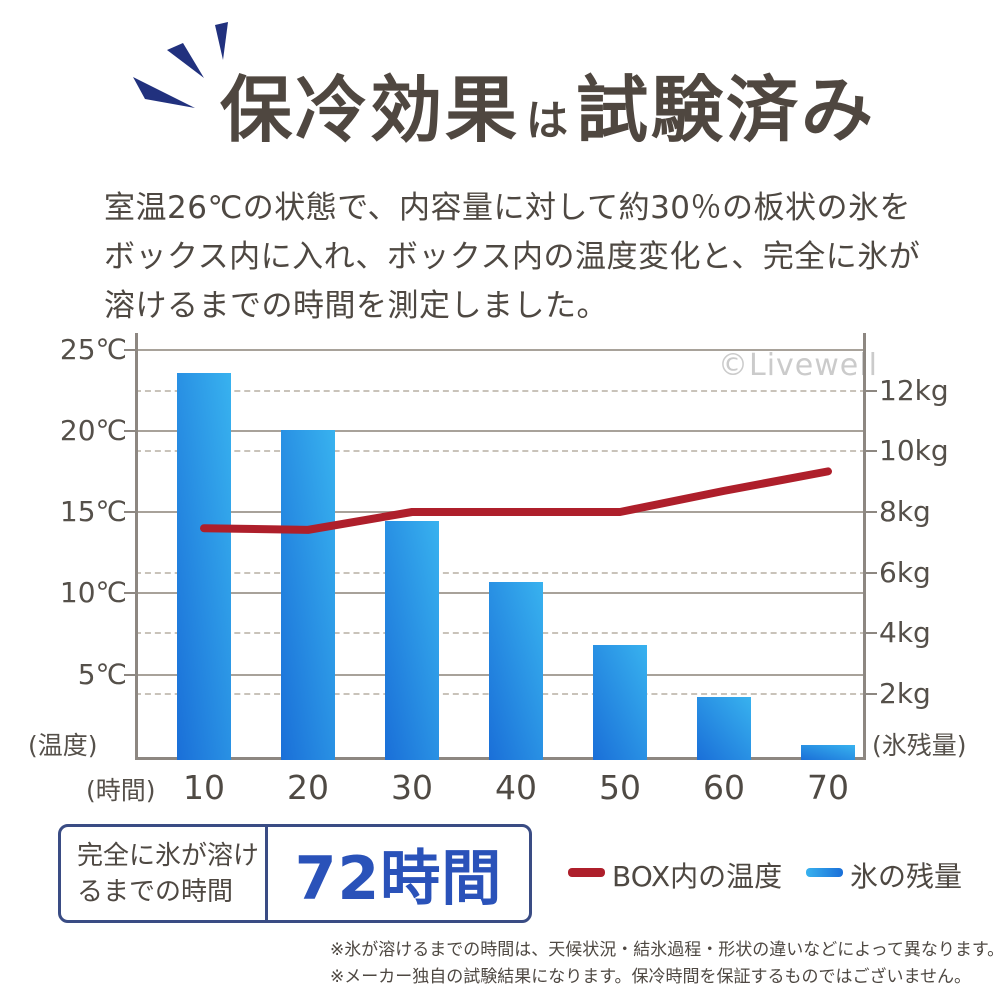 The image size is (1000, 1000). I want to click on y-axis-right, so click(864, 546).